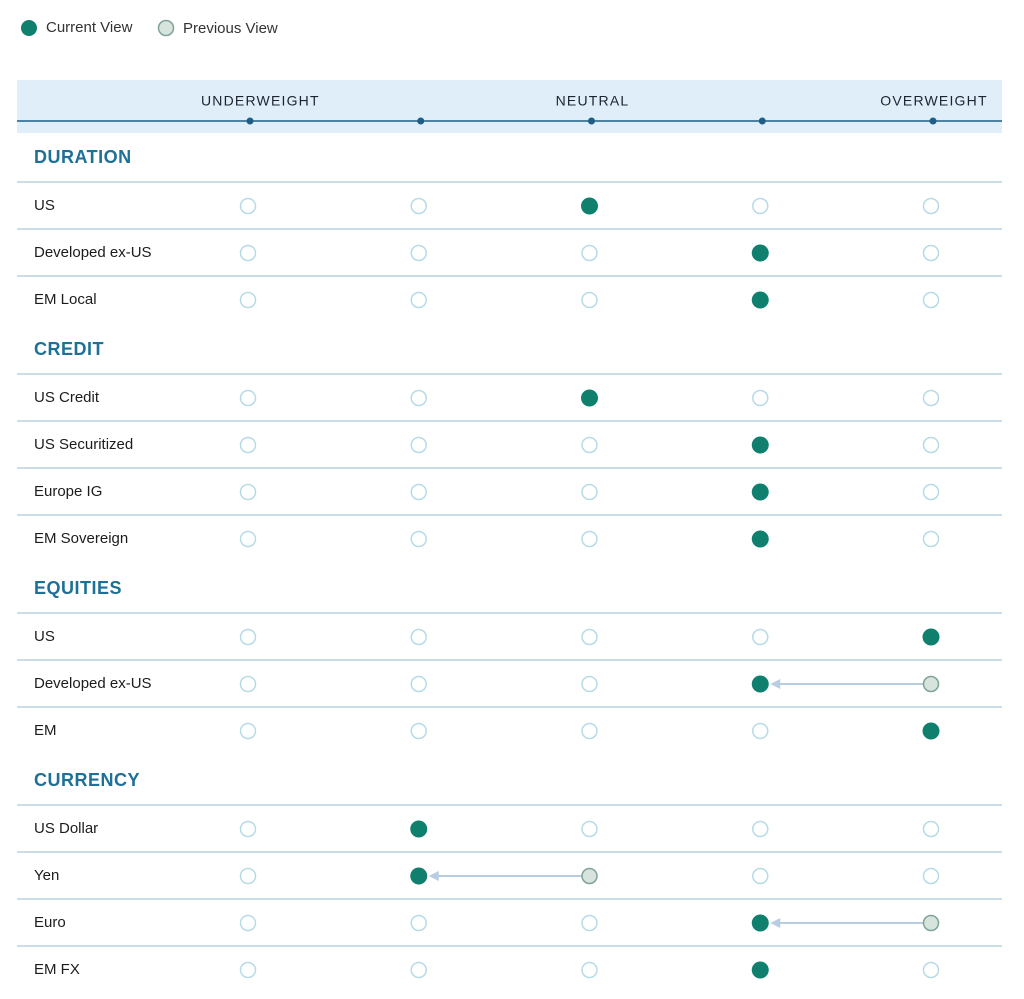  I want to click on row-label: US Securitized, so click(83, 444).